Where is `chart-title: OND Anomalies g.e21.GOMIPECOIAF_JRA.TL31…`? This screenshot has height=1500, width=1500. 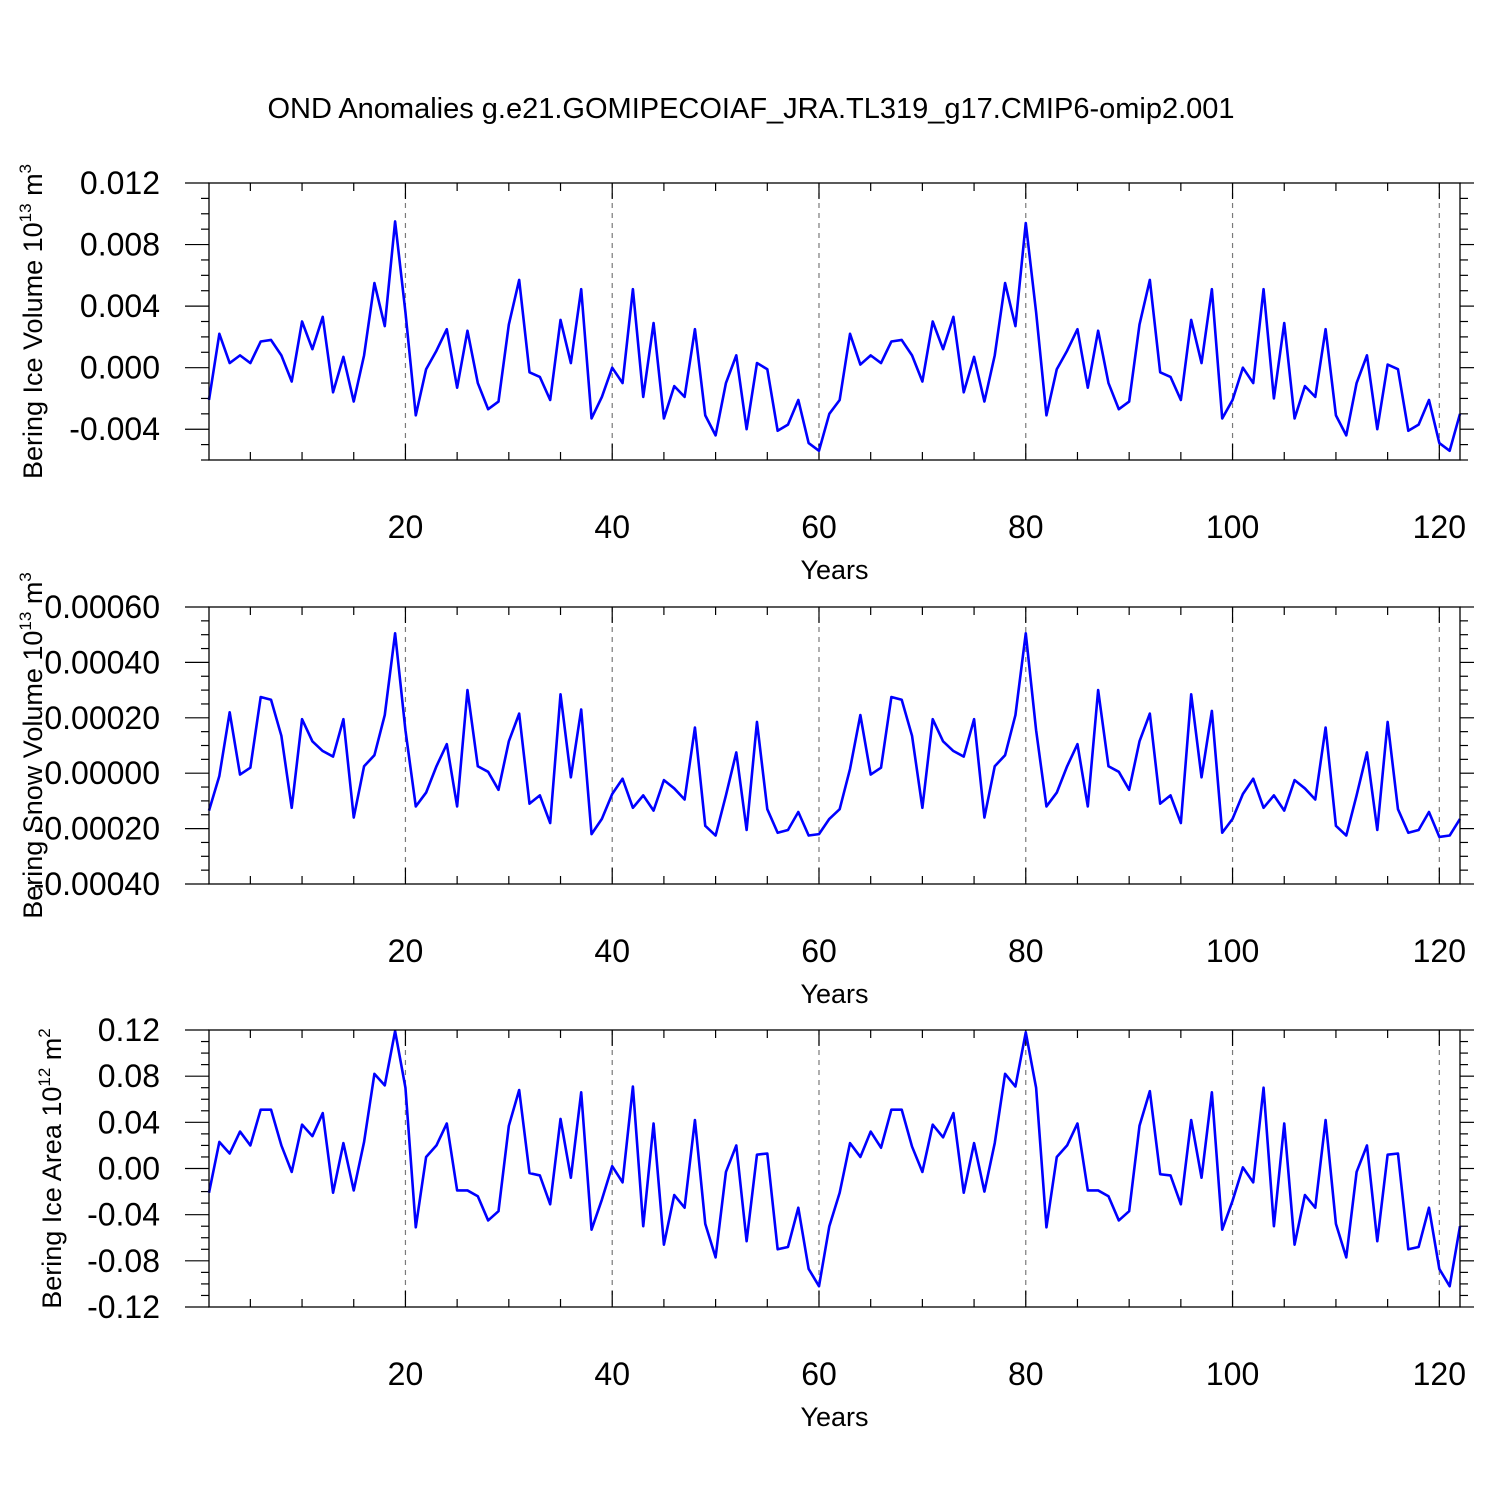 chart-title: OND Anomalies g.e21.GOMIPECOIAF_JRA.TL31… is located at coordinates (750, 109).